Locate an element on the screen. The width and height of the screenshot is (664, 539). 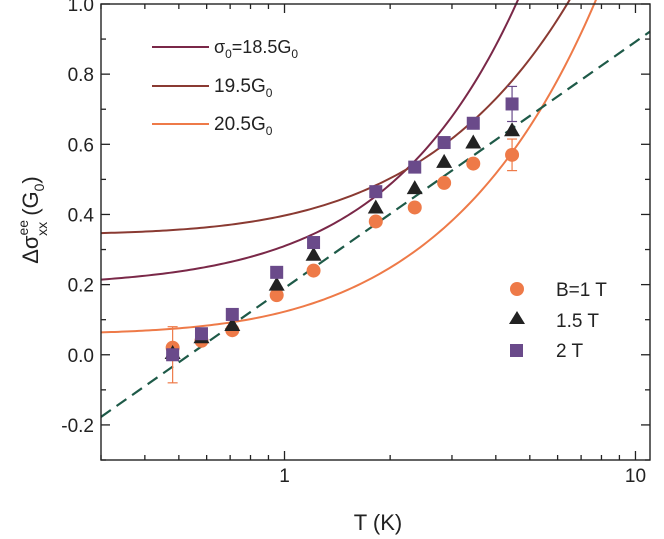
series-legend: B=1 T 1.5 T 2 T is located at coordinates (558, 321).